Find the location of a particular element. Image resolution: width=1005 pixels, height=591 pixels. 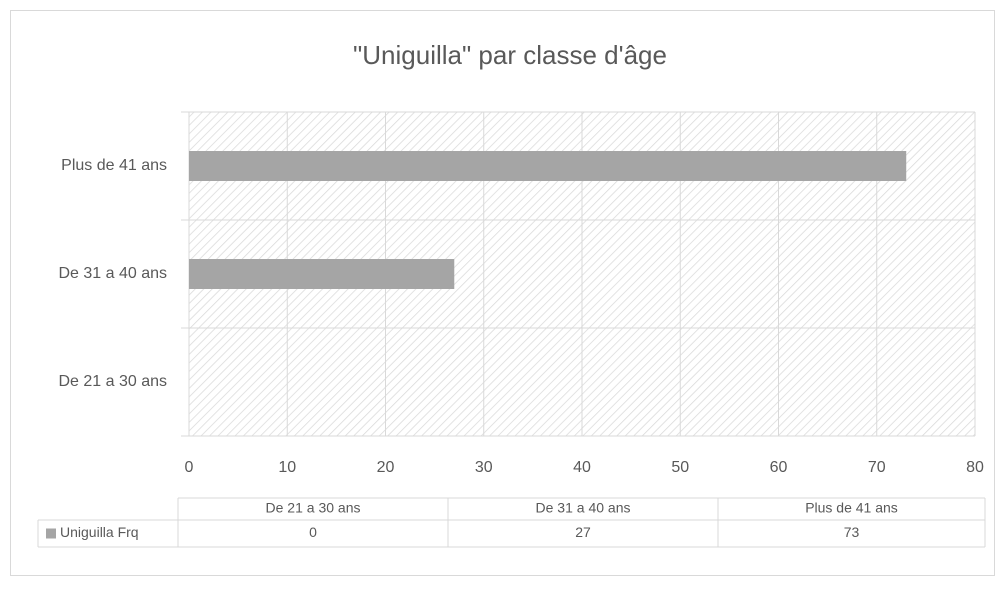

table-value: 27 is located at coordinates (583, 532).